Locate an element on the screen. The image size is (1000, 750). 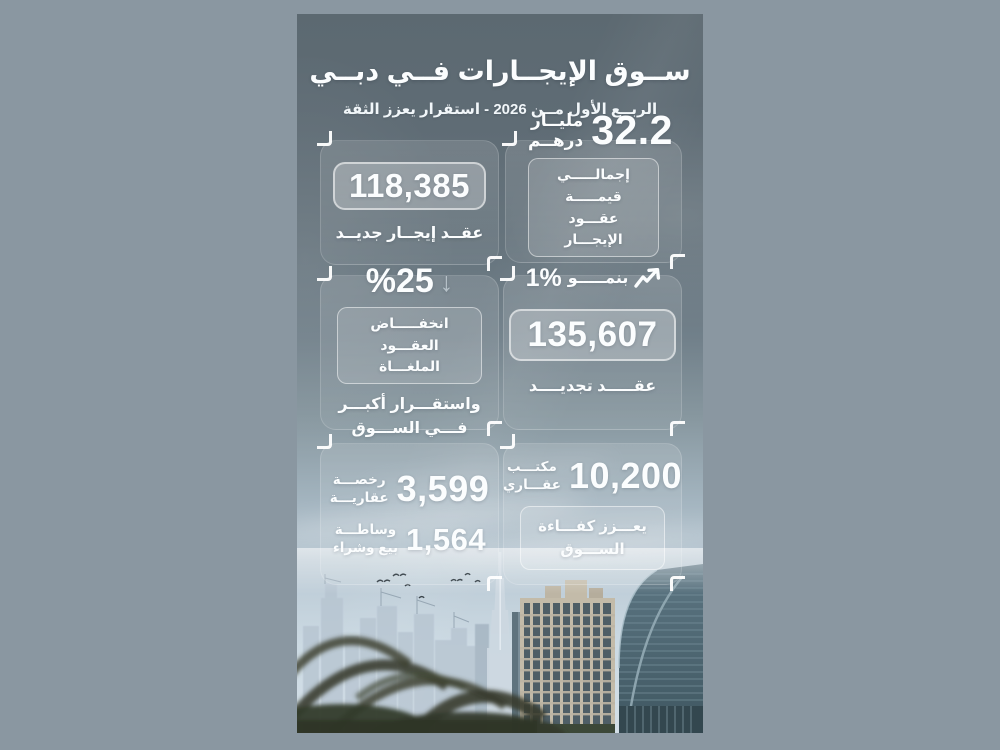
brokerage-label: وساطـــة بيع وشراء is located at coordinates (365, 539).